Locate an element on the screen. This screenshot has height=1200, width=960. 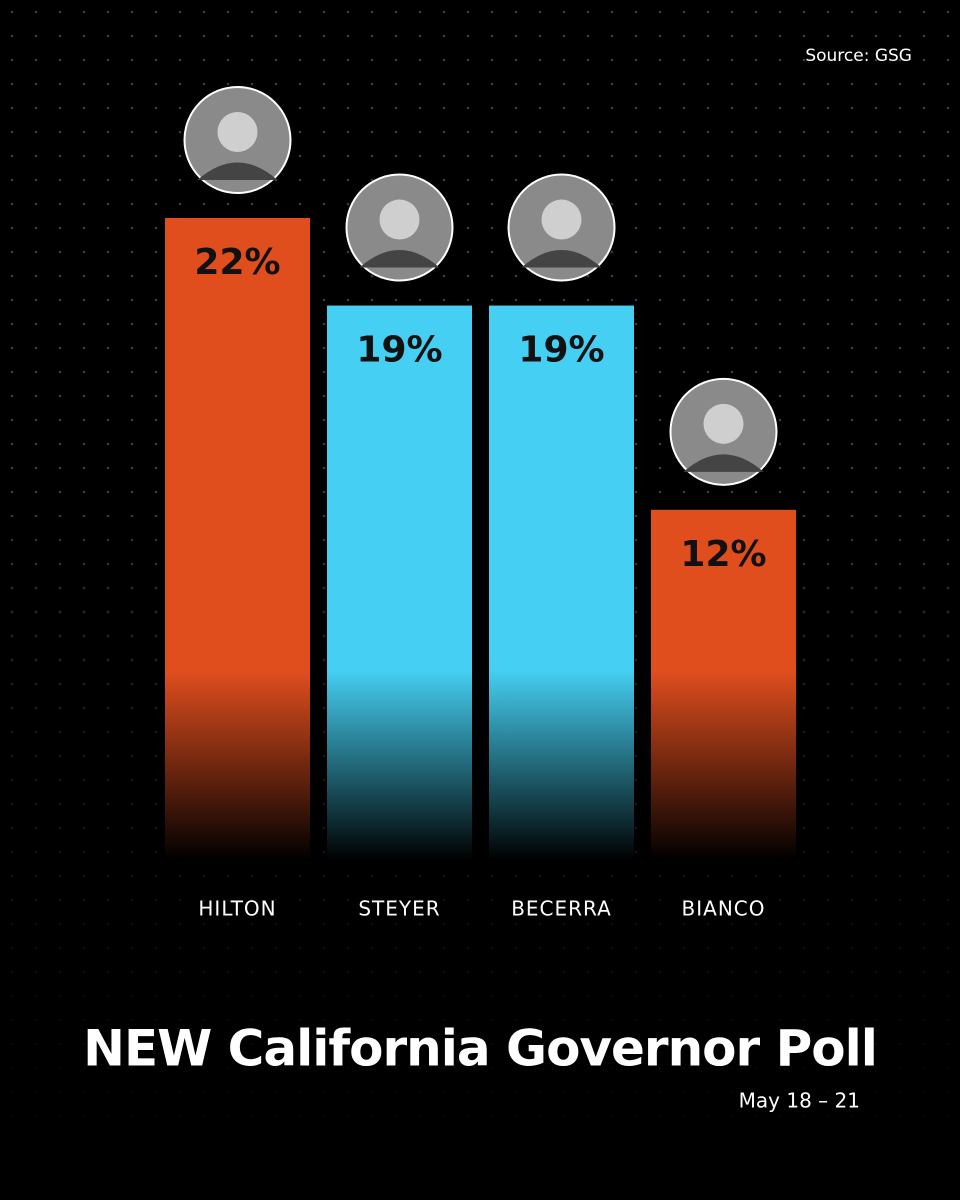
x-tick-label: BECERRA is located at coordinates (561, 909).